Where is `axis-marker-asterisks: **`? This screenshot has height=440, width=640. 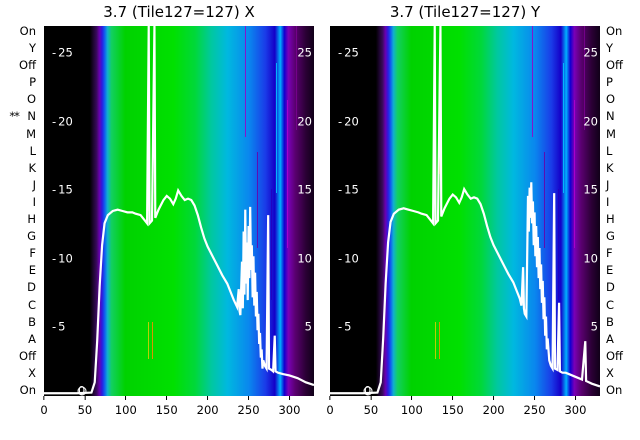 axis-marker-asterisks: ** is located at coordinates (14, 116).